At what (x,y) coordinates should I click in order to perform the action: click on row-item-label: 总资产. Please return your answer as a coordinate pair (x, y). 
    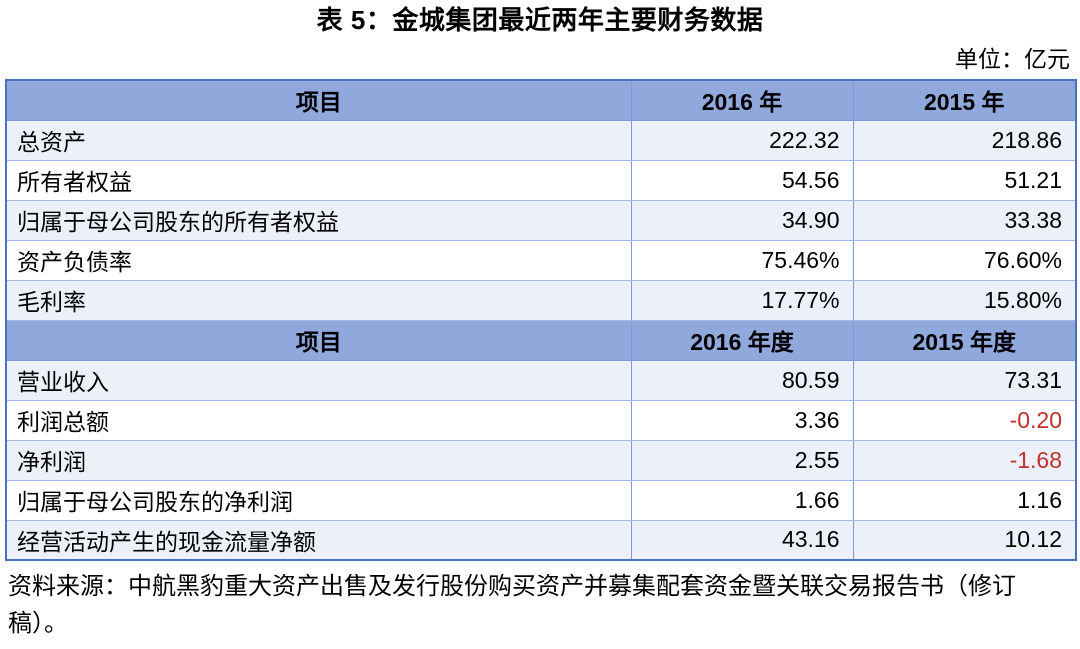
    Looking at the image, I should click on (318, 140).